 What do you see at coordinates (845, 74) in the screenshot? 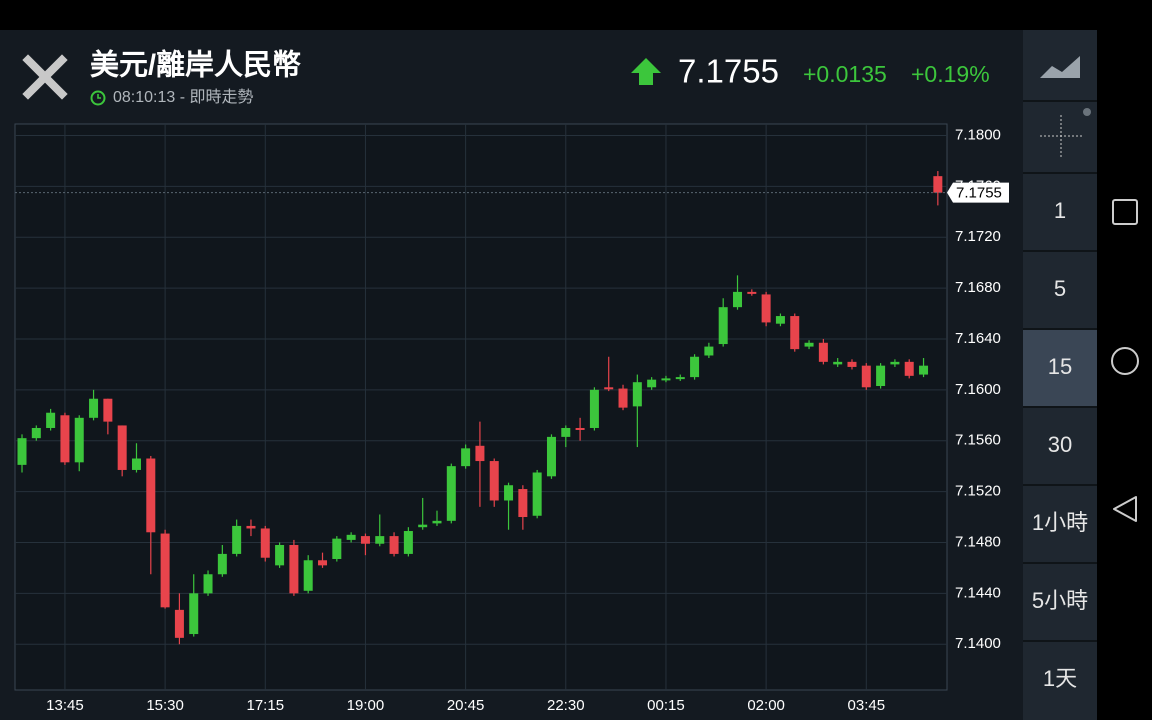
I see `change: +0.0135` at bounding box center [845, 74].